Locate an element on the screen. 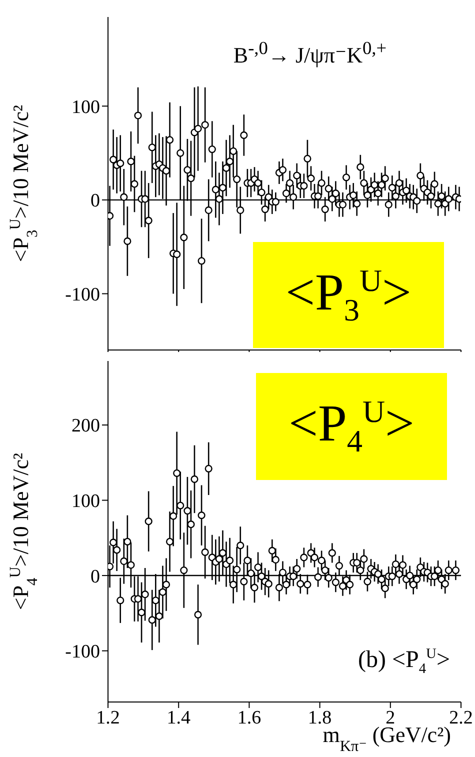 The width and height of the screenshot is (475, 757). annotation: <P$_{3}$$^{U}$> is located at coordinates (349, 295).